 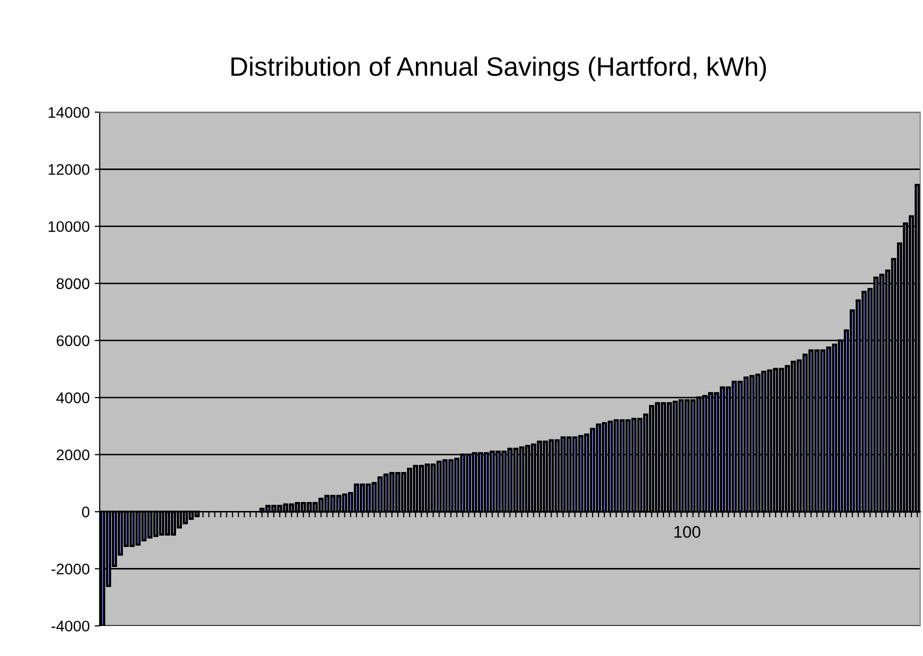 I want to click on y-tick-label: 10000, so click(x=69, y=226).